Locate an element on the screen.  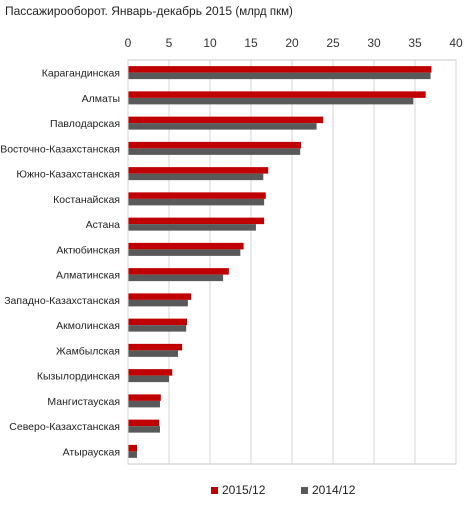
category-label: Алматы is located at coordinates (101, 99).